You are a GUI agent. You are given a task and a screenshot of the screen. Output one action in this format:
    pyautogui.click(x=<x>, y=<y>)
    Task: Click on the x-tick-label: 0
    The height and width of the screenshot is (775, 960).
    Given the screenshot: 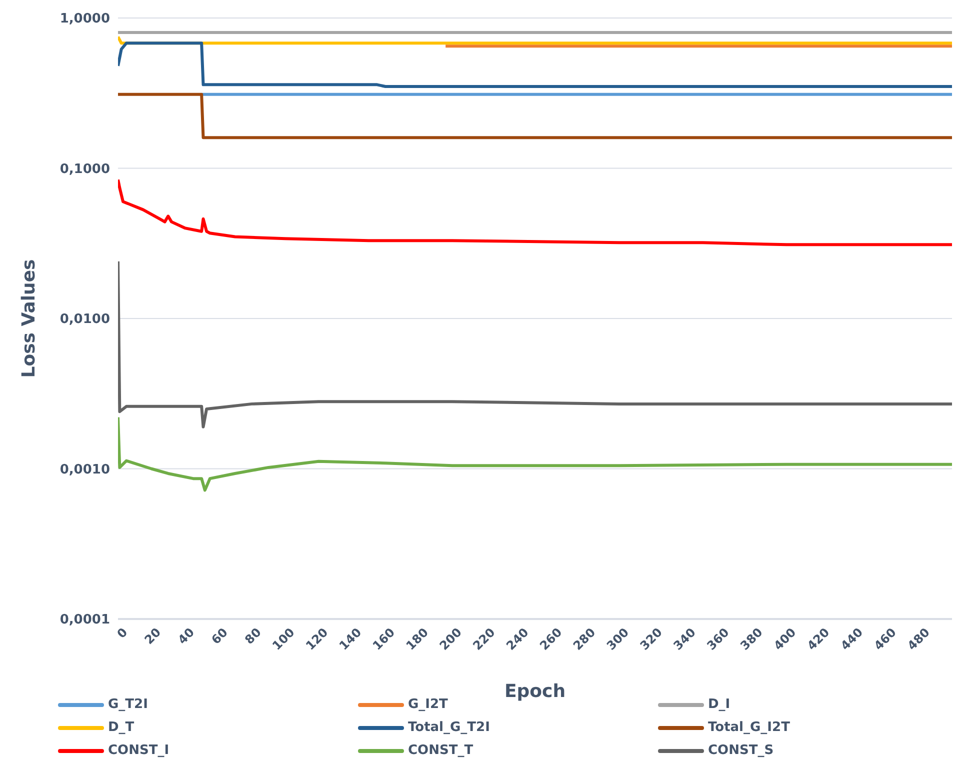 What is the action you would take?
    pyautogui.click(x=122, y=633)
    